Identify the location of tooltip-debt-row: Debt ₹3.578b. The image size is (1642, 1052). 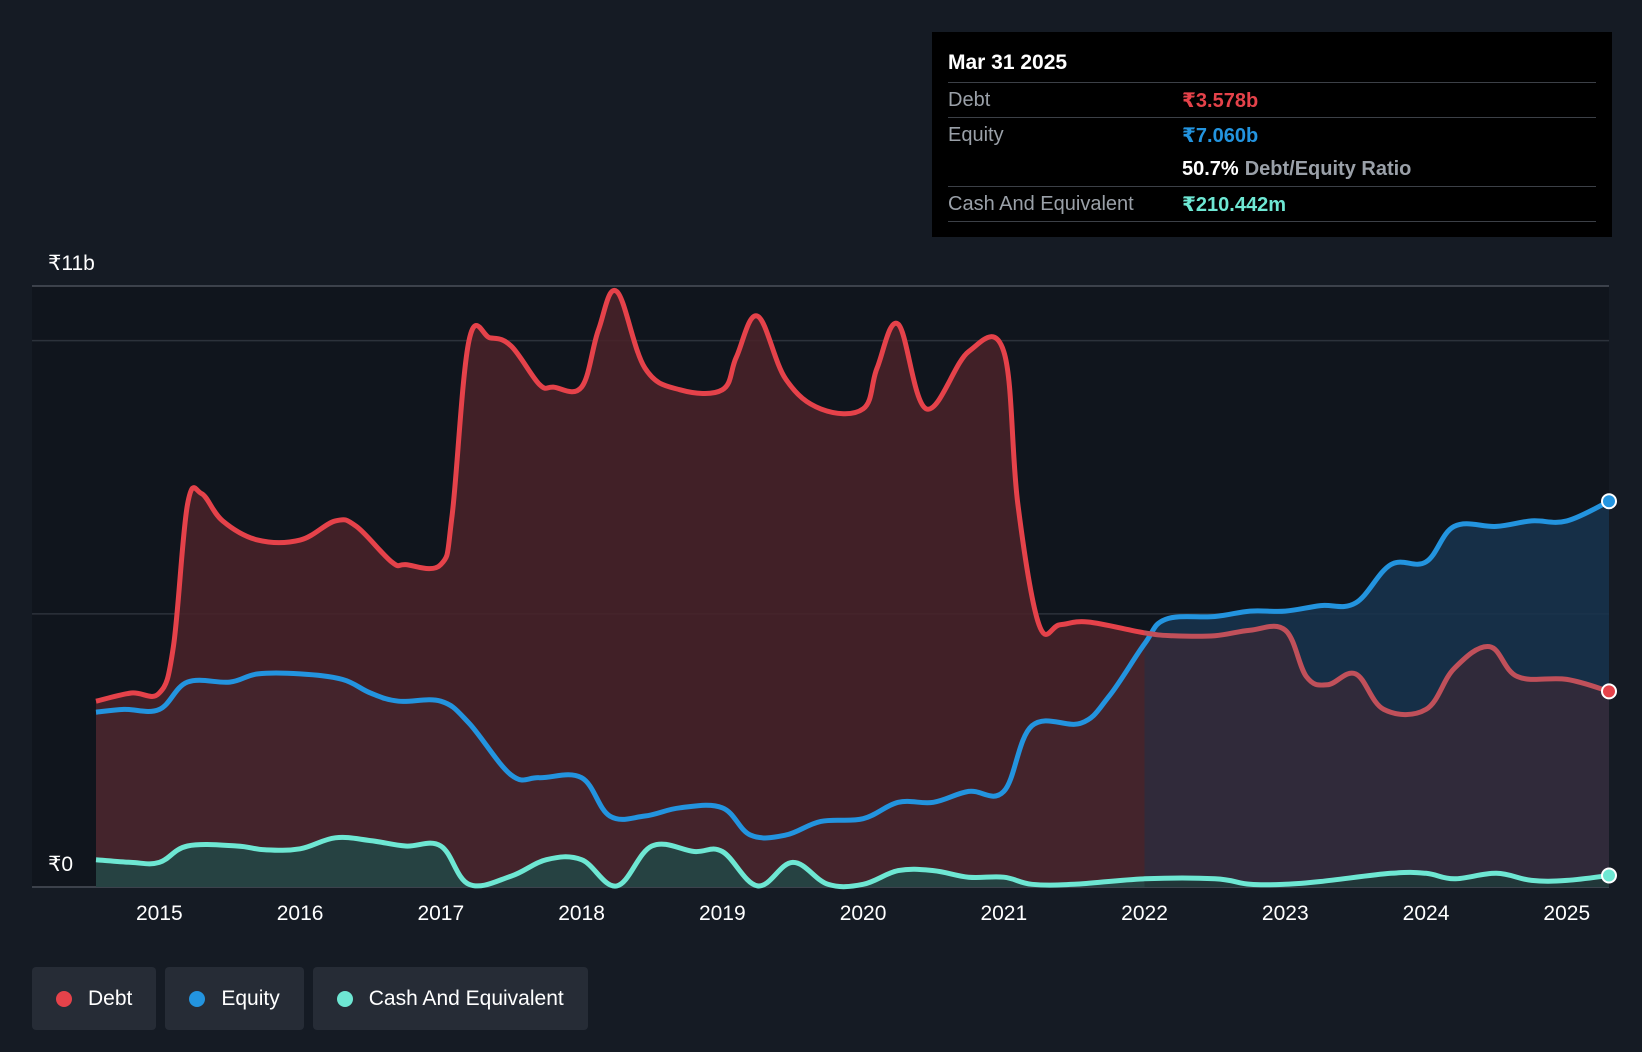
(1272, 99).